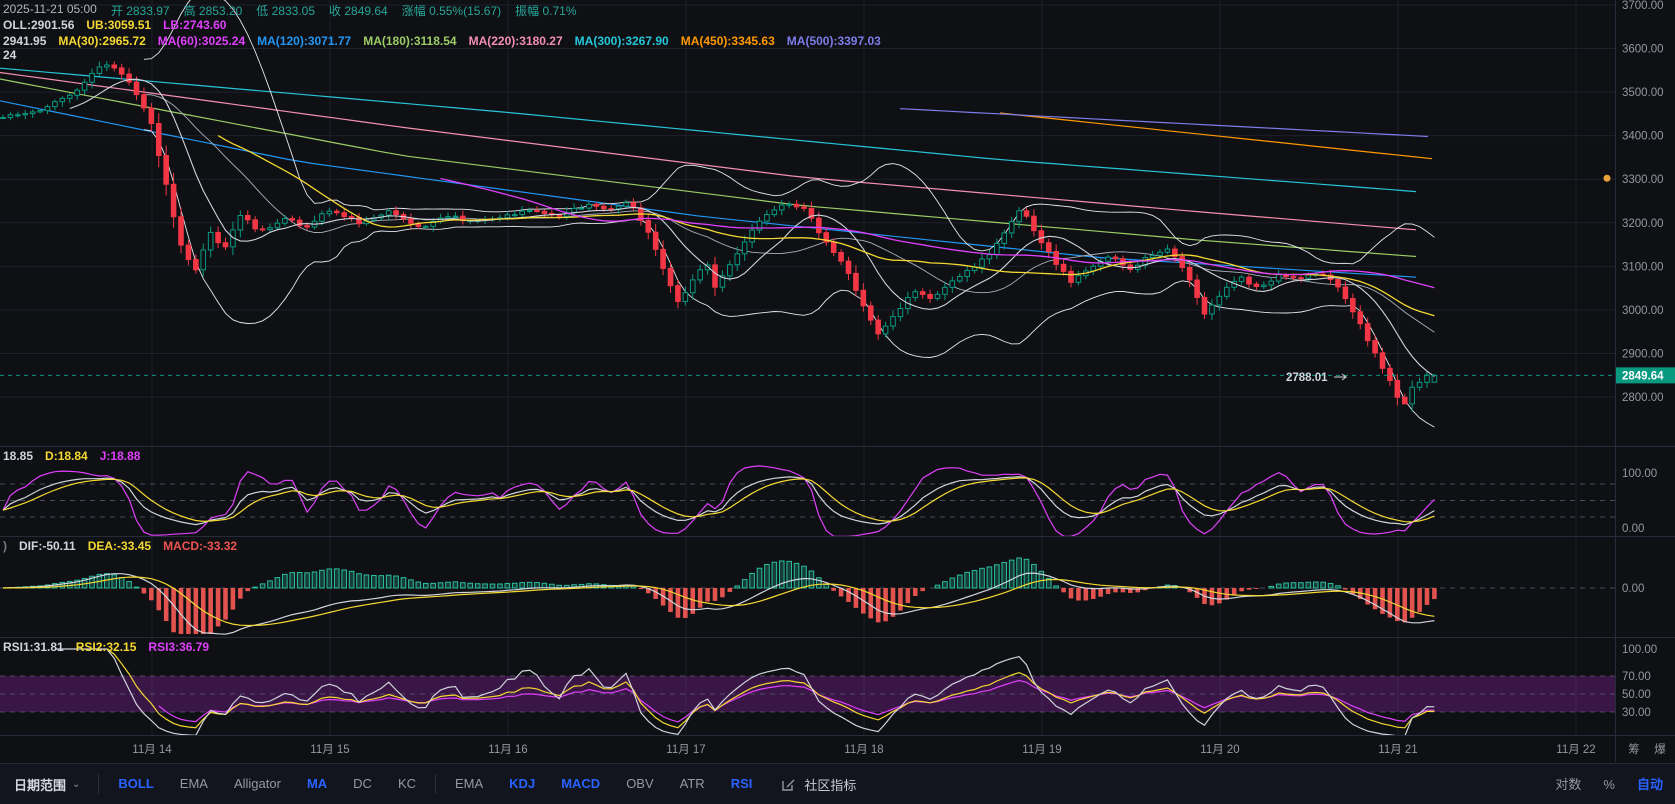 The height and width of the screenshot is (804, 1675). I want to click on community-indicators-label: 社区指标, so click(830, 785).